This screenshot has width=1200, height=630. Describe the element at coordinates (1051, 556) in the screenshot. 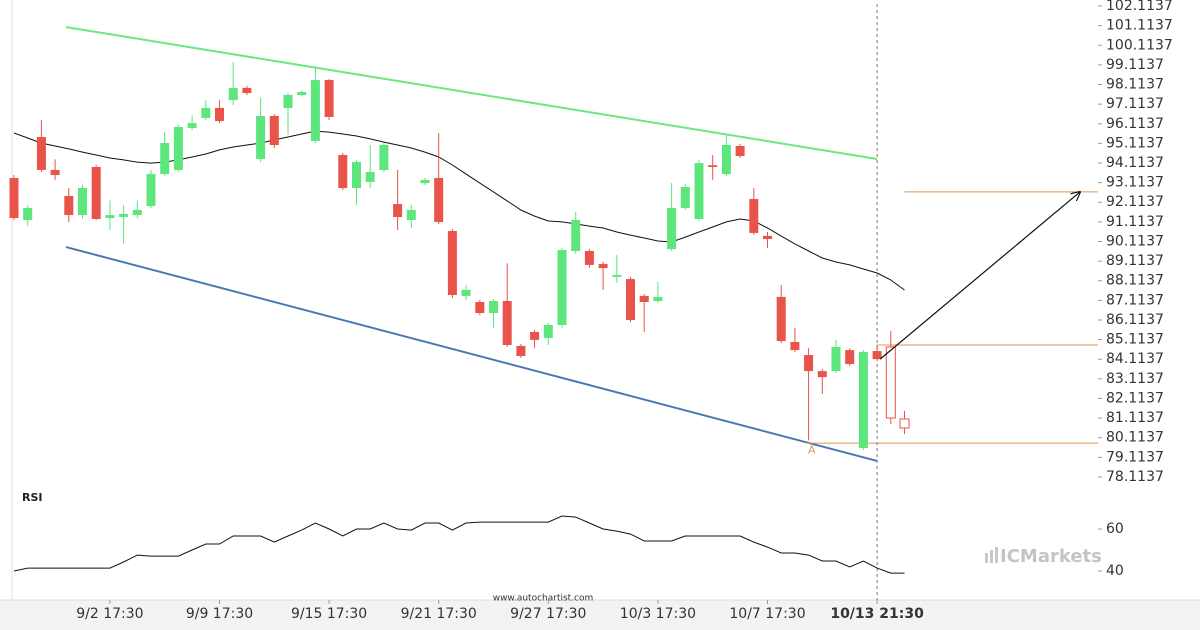

I see `brand-name: ICMarkets` at that location.